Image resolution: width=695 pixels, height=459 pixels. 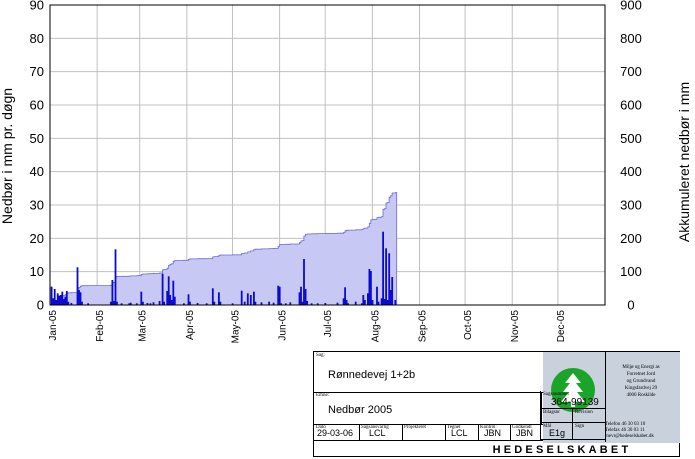 I want to click on emne-cell: Emne: Nedbør 2005, so click(x=427, y=408).